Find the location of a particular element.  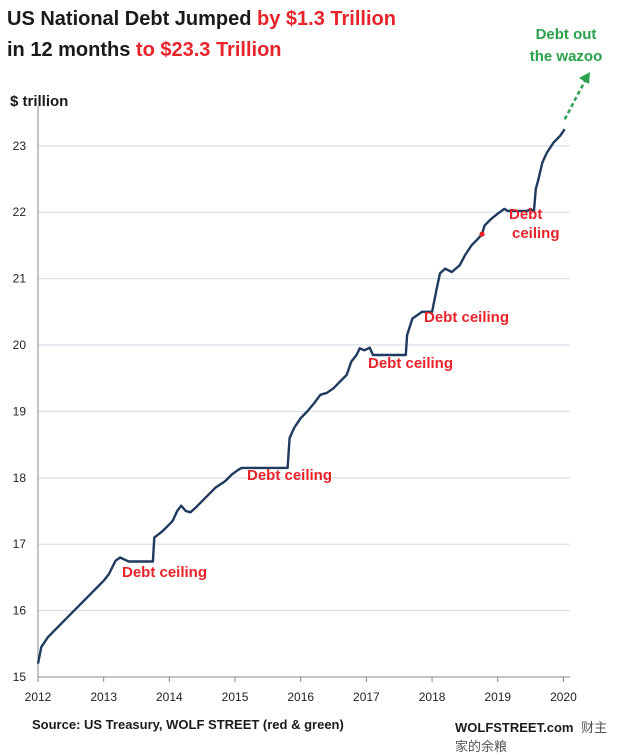

y-tick-16: 16 is located at coordinates (20, 611).